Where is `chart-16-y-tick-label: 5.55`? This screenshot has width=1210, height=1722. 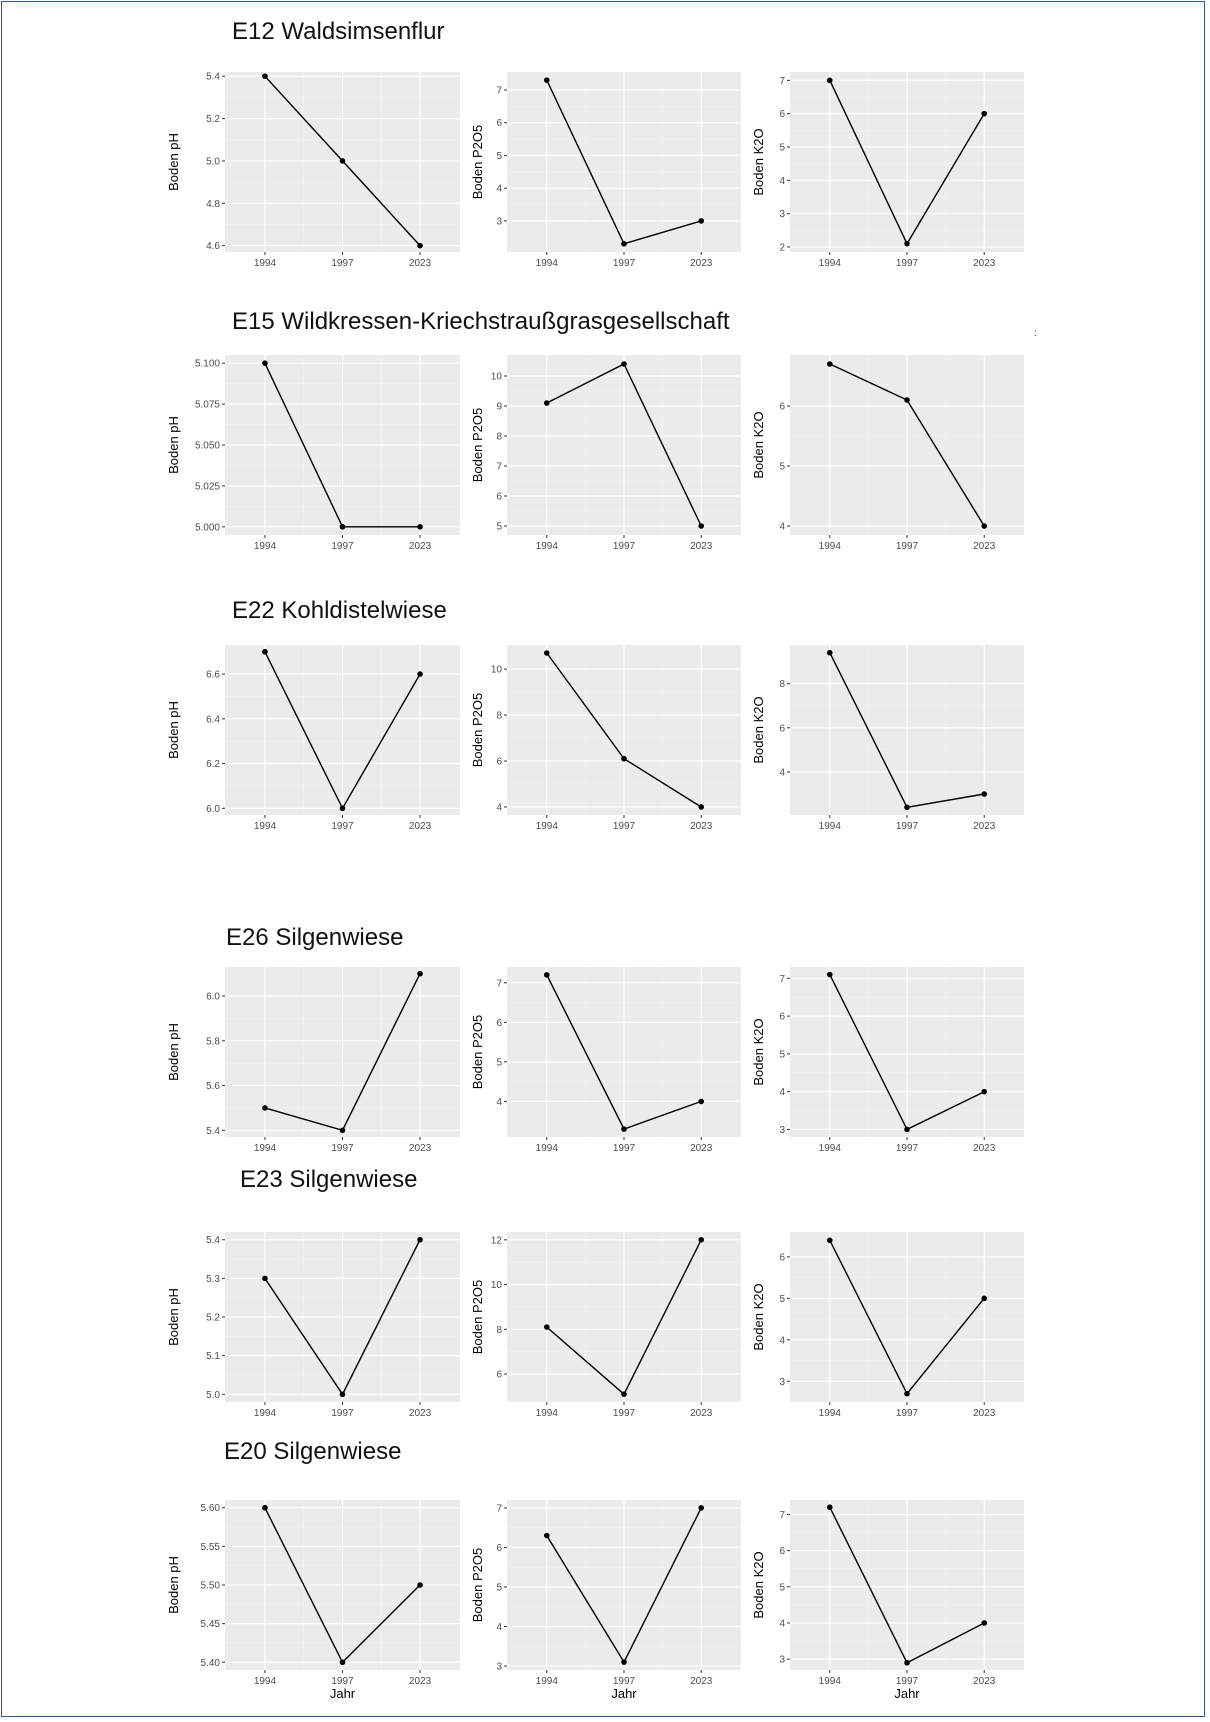 chart-16-y-tick-label: 5.55 is located at coordinates (211, 1547).